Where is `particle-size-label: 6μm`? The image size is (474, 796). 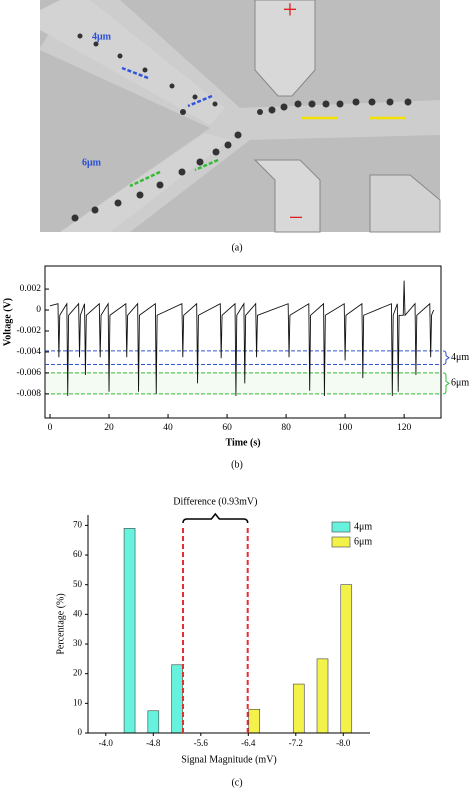 particle-size-label: 6μm is located at coordinates (92, 162).